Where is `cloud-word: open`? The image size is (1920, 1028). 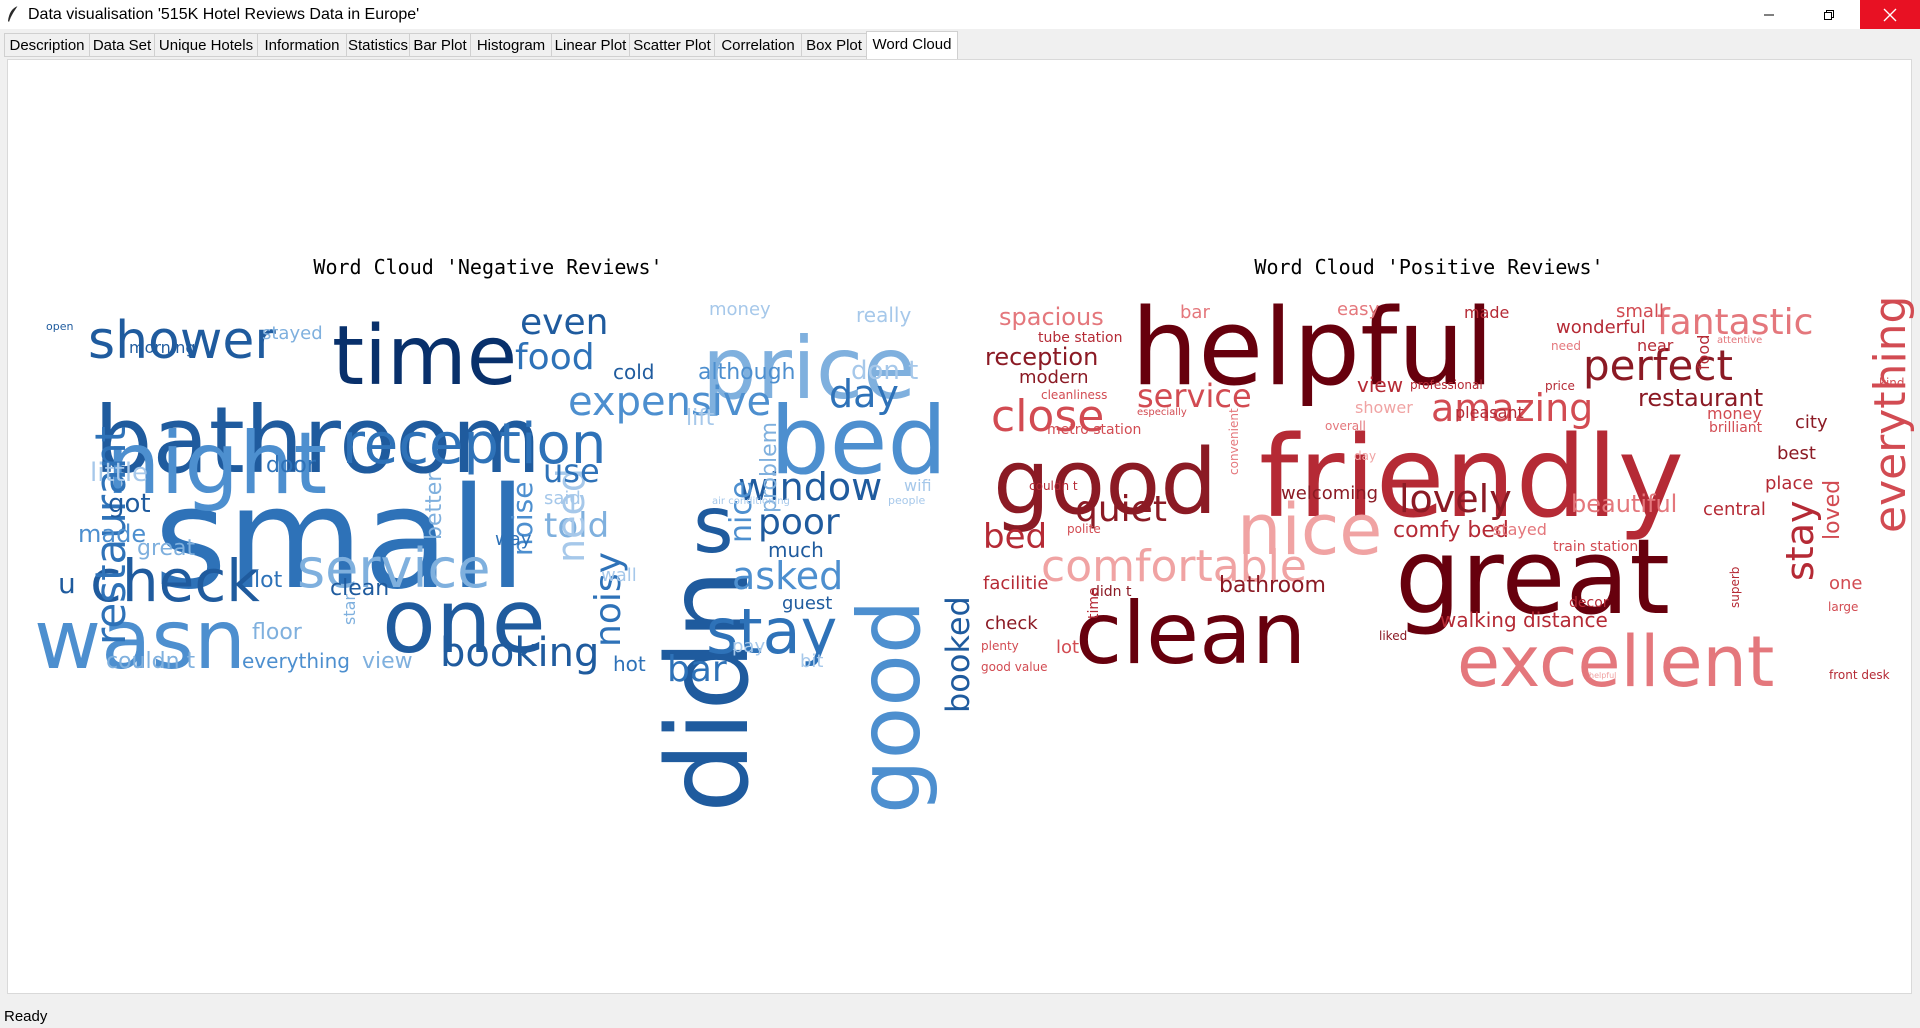
cloud-word: open is located at coordinates (60, 326).